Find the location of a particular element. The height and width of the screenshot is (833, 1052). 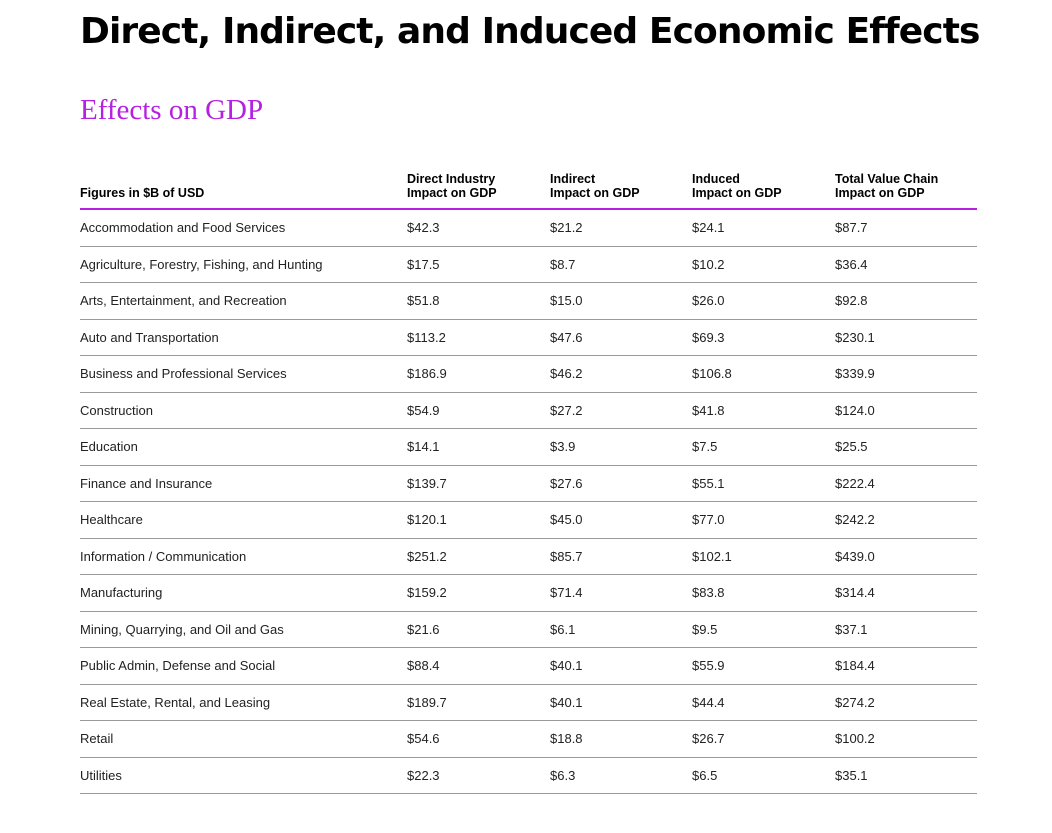

total-impact-cell: $274.2 is located at coordinates (906, 702).